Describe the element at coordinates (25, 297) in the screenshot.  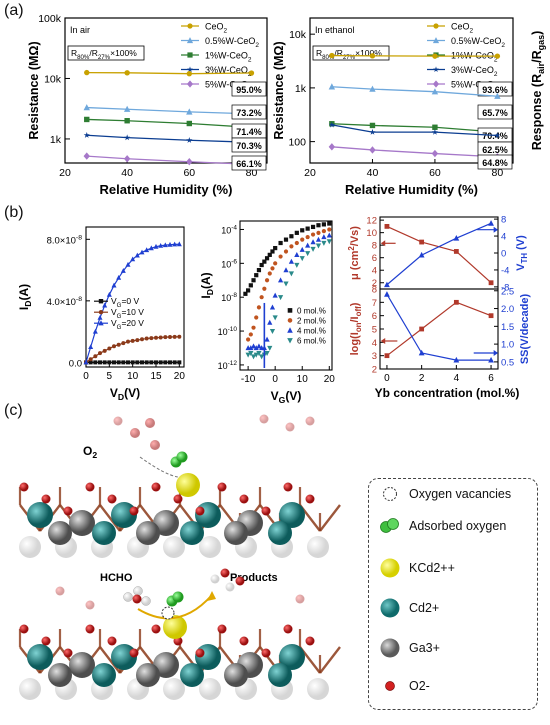
I see `y-axis-label: ID(A)` at that location.